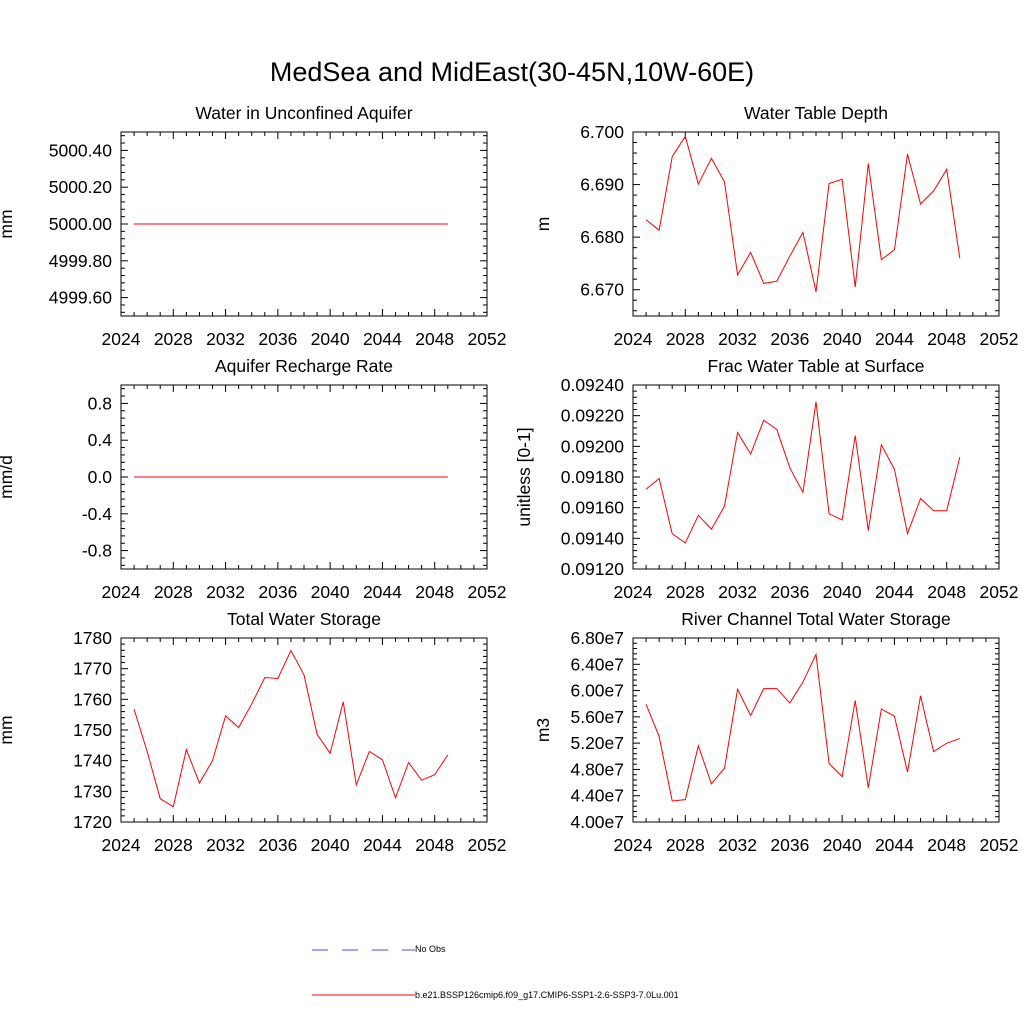 The image size is (1024, 1024). I want to click on y-tick-label: 1720, so click(92, 822).